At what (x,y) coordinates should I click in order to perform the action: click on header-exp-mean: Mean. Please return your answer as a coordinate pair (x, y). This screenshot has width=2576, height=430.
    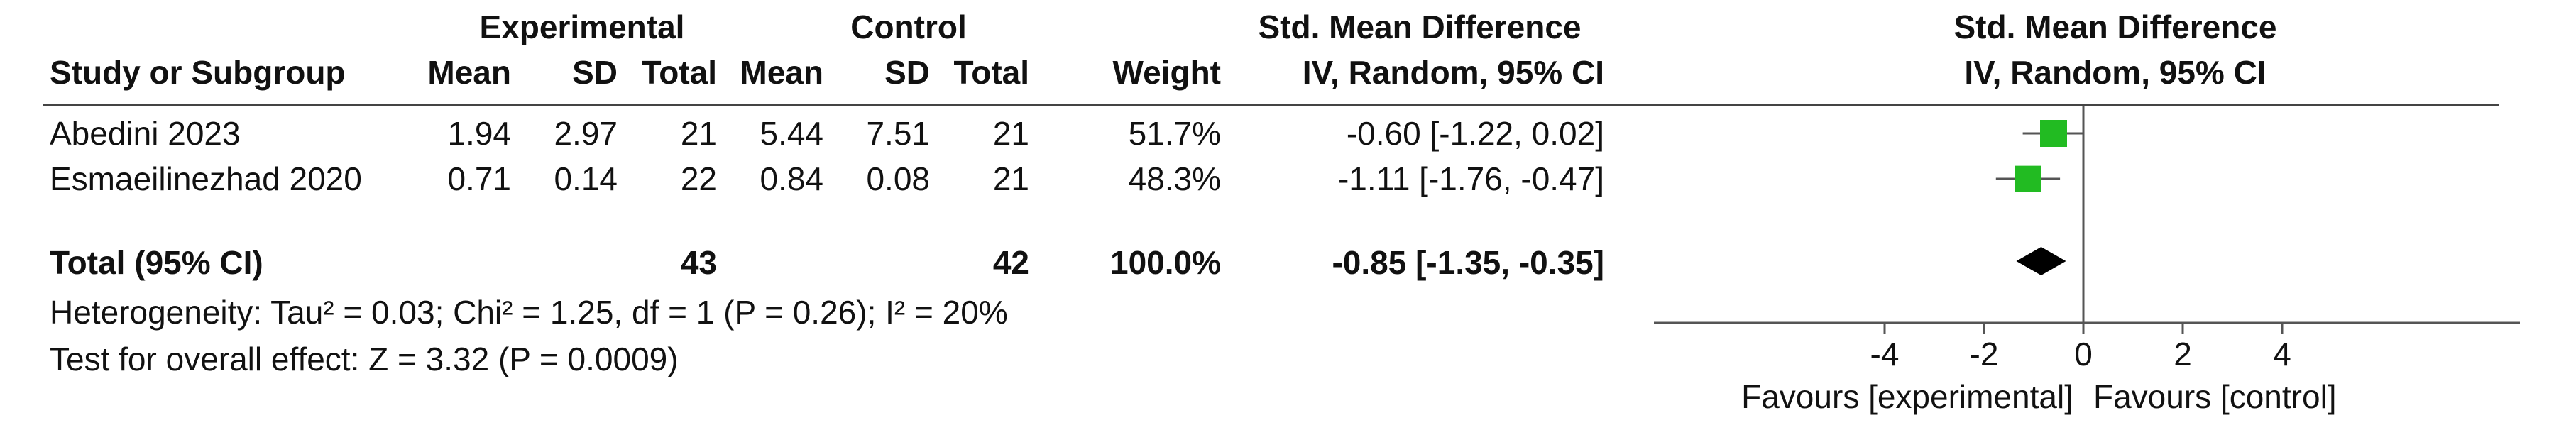
    Looking at the image, I should click on (469, 72).